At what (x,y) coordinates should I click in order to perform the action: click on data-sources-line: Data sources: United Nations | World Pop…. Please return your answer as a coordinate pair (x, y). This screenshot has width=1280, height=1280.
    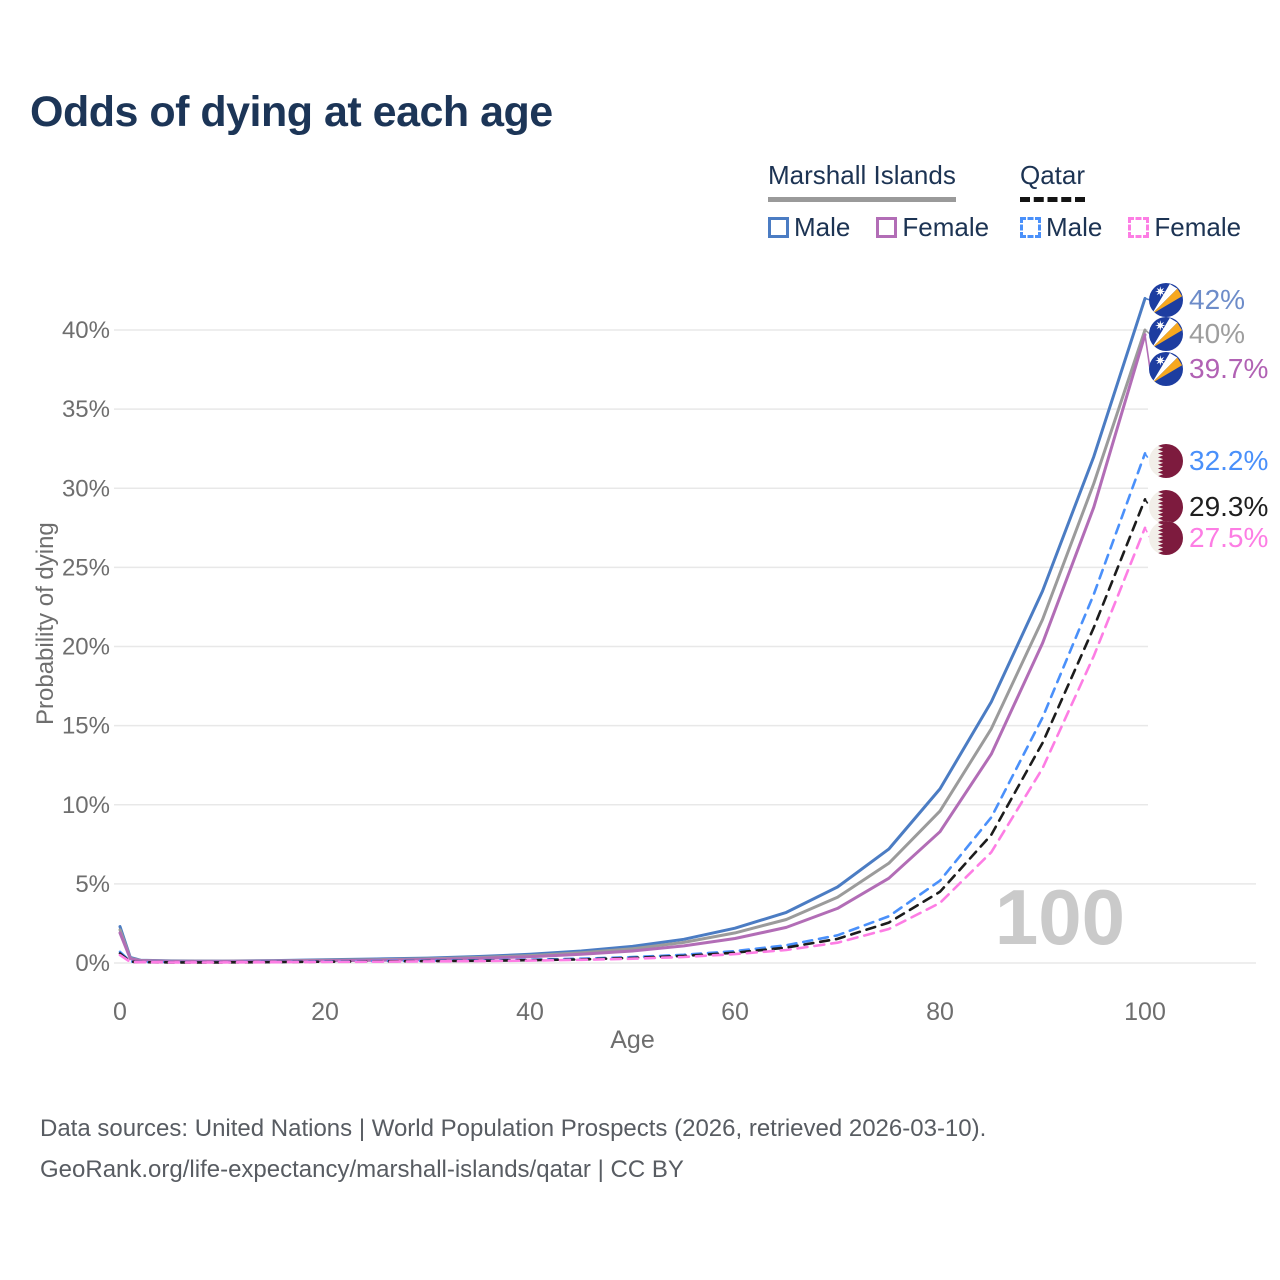
    Looking at the image, I should click on (513, 1128).